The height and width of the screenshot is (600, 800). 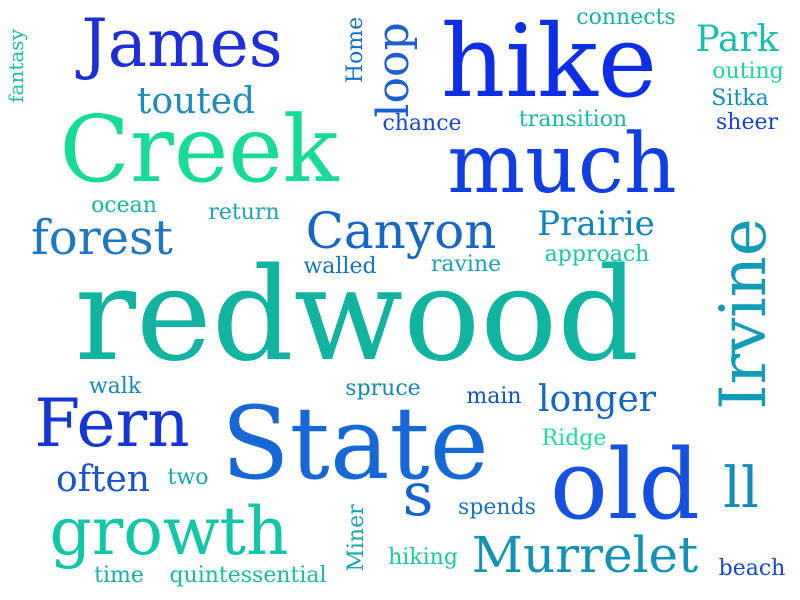 What do you see at coordinates (626, 17) in the screenshot?
I see `word-connects: connects` at bounding box center [626, 17].